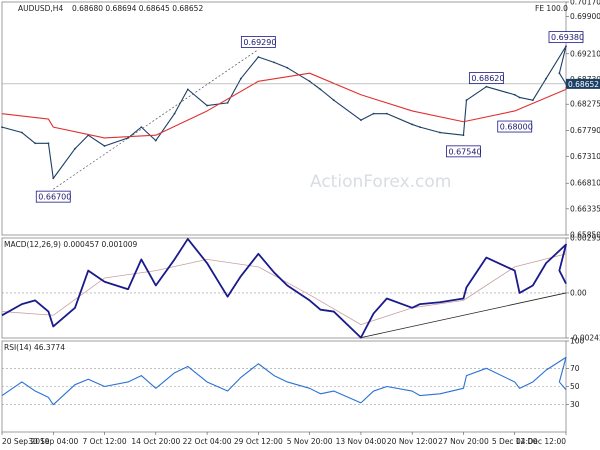 This screenshot has height=450, width=600. I want to click on x-tick-label: 14 Oct 20:00, so click(155, 441).